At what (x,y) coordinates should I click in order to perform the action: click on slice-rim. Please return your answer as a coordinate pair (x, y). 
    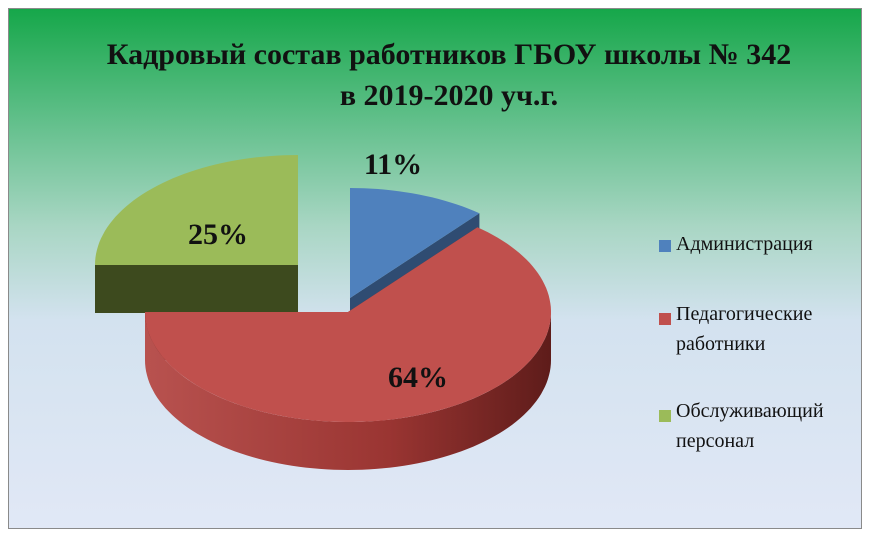
    Looking at the image, I should click on (348, 391).